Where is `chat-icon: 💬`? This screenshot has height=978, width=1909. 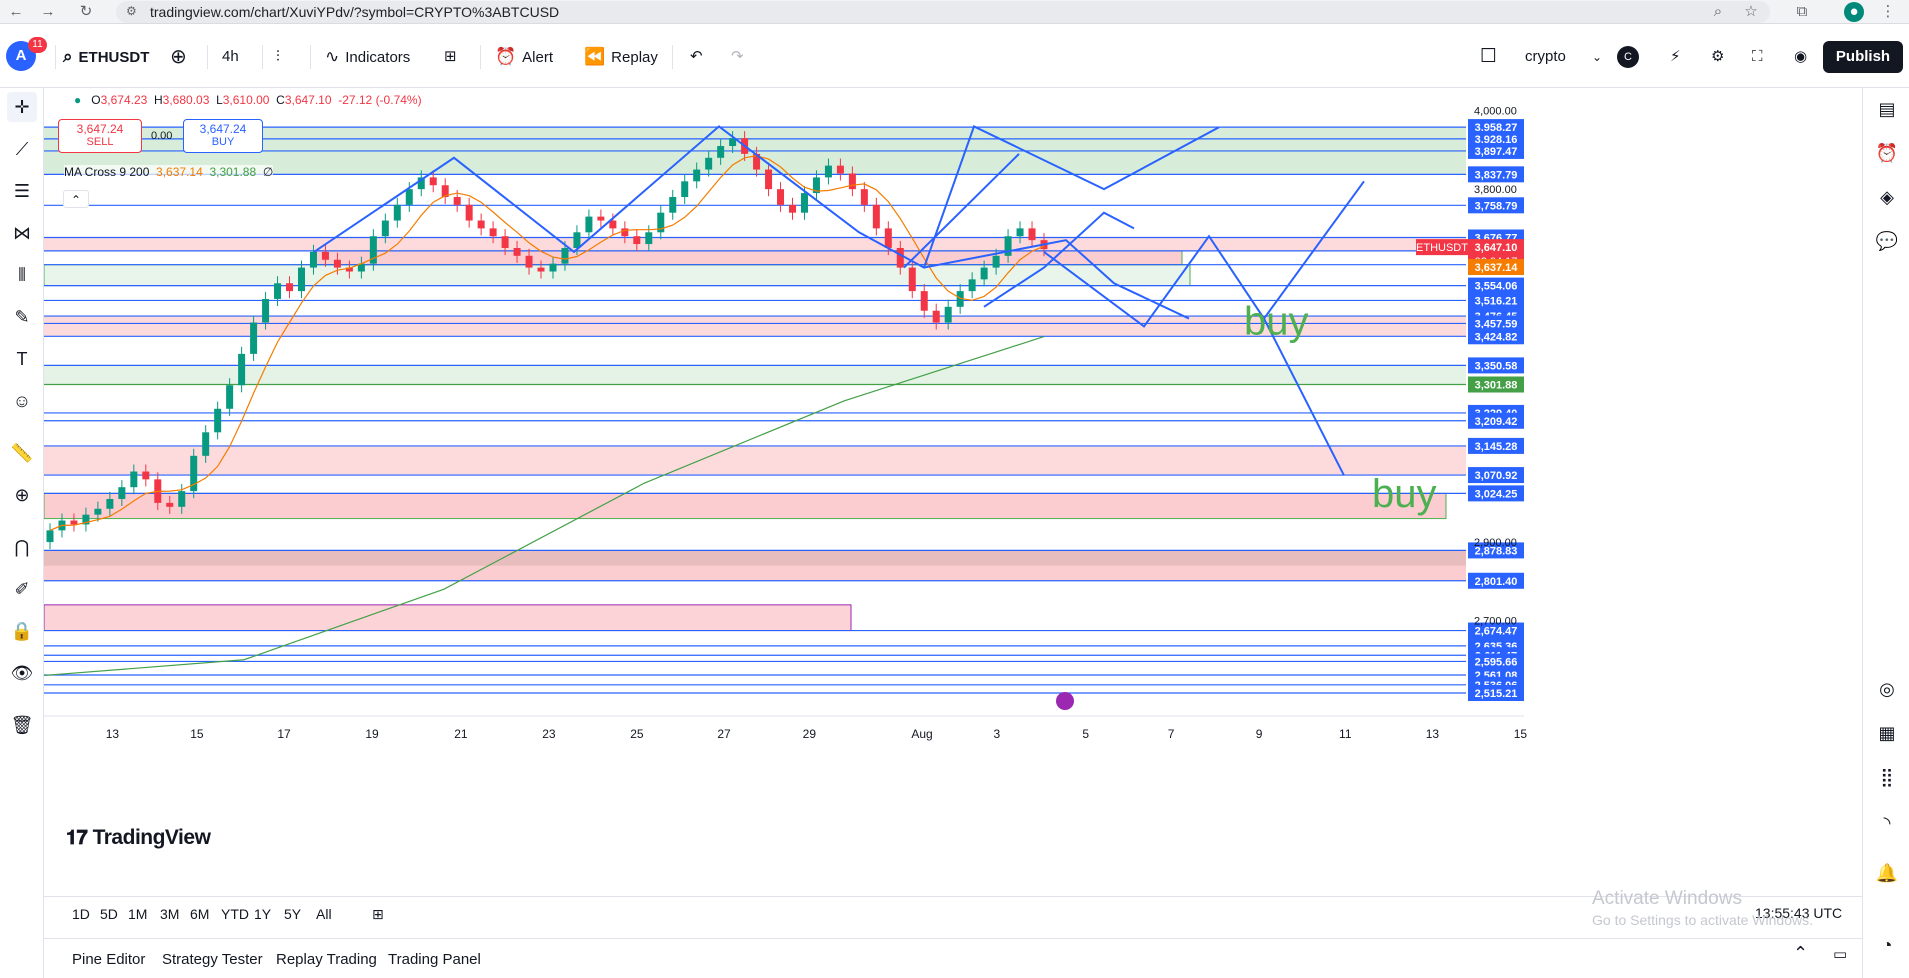 chat-icon: 💬 is located at coordinates (1887, 241).